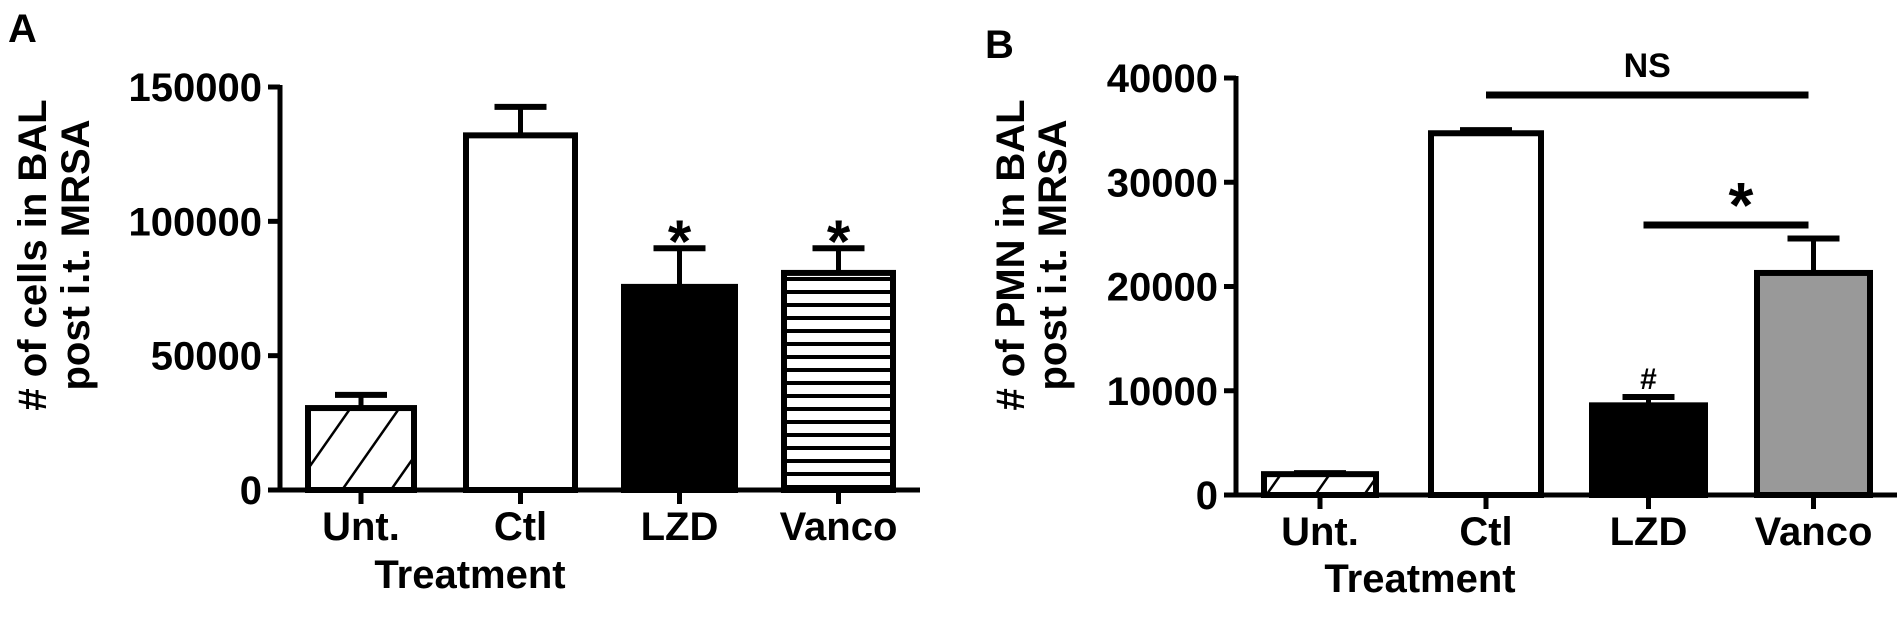  Describe the element at coordinates (195, 88) in the screenshot. I see `y-tick-label: 150000` at that location.